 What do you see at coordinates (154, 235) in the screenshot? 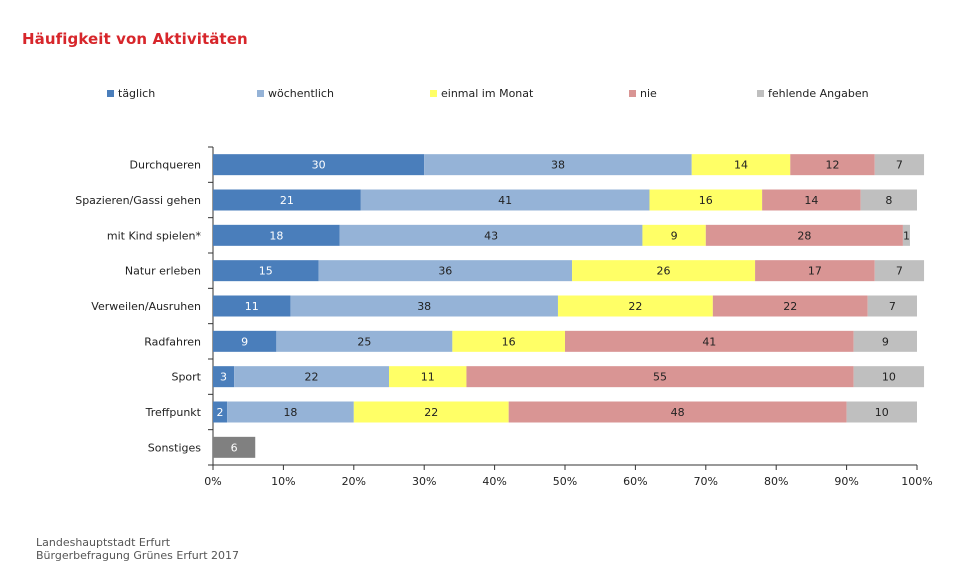
I see `category-label-mit-kind-spielen: mit Kind spielen*` at bounding box center [154, 235].